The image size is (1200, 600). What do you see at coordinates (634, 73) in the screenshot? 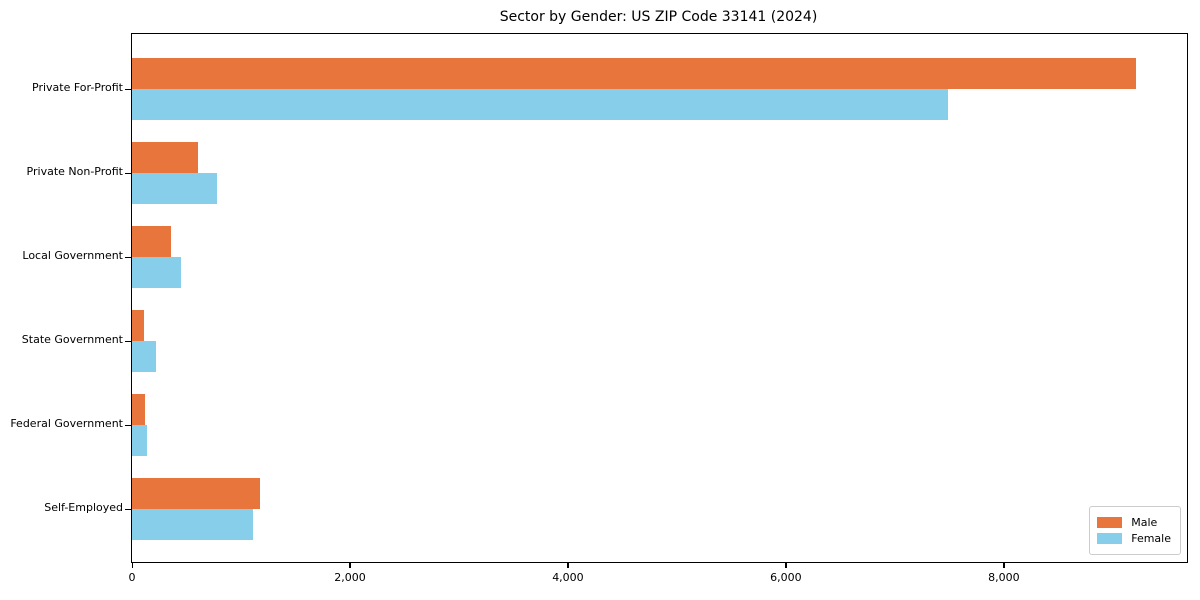
I see `bar-male-private-for-profit` at bounding box center [634, 73].